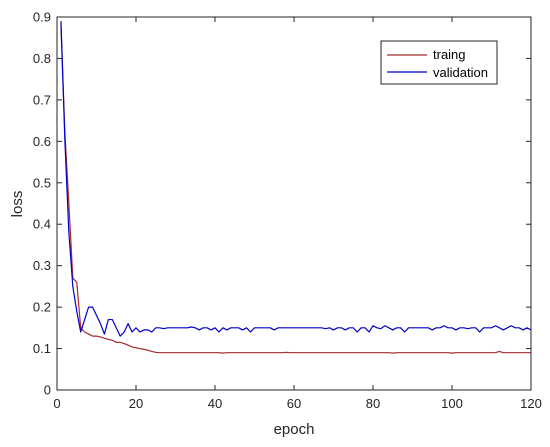 The width and height of the screenshot is (550, 447). Describe the element at coordinates (42, 182) in the screenshot. I see `y-tick-label: 0.5` at that location.